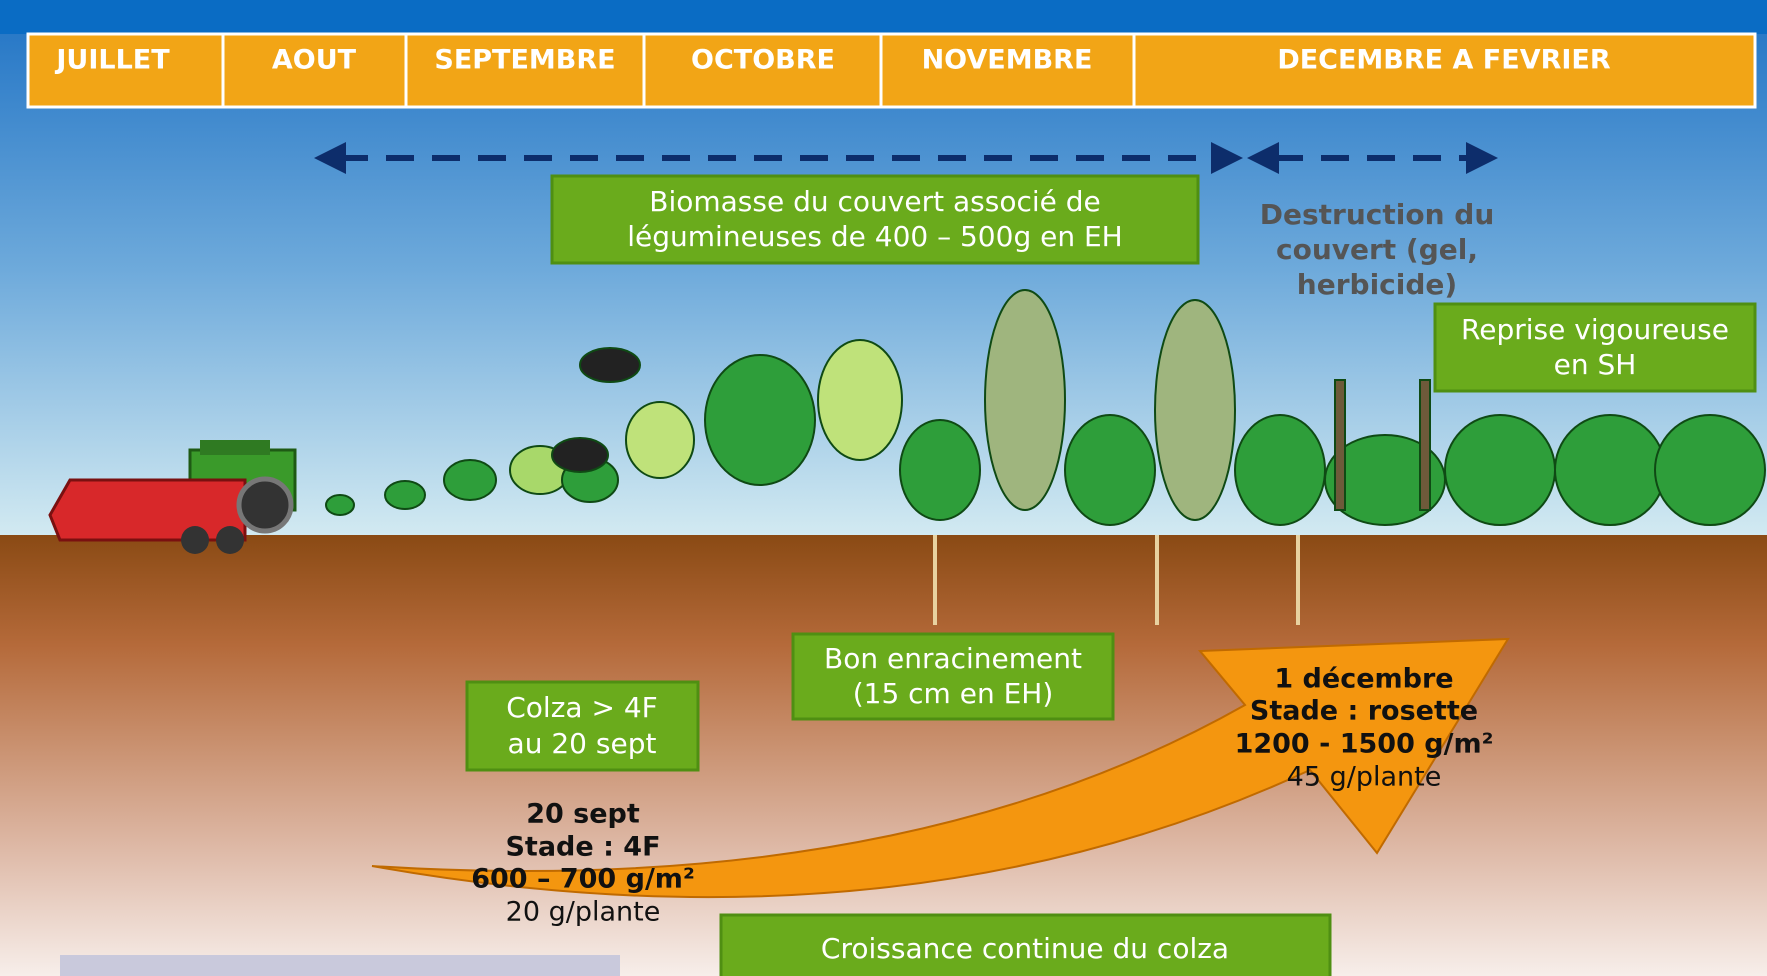 The image size is (1767, 976). Describe the element at coordinates (1364, 777) in the screenshot. I see `dec-text: 45 g/plante` at that location.